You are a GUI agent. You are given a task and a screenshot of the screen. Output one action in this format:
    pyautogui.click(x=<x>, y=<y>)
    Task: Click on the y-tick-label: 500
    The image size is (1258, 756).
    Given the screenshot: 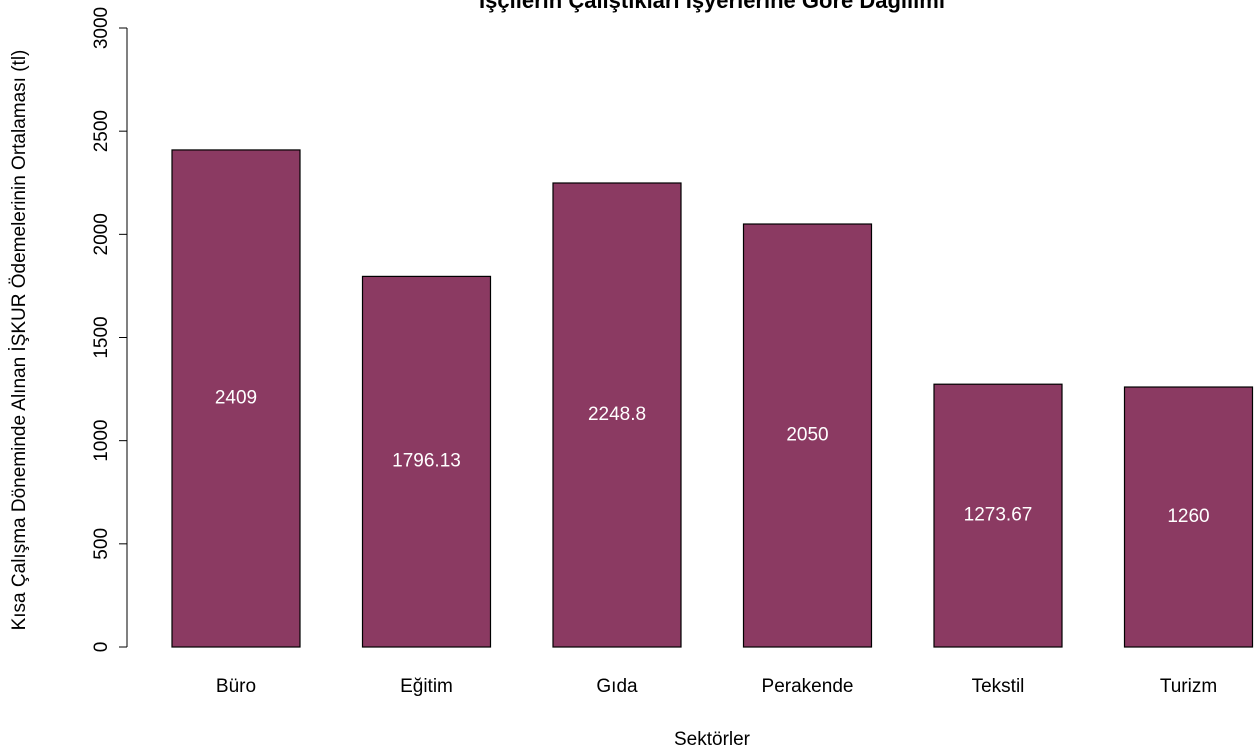 What is the action you would take?
    pyautogui.click(x=101, y=544)
    